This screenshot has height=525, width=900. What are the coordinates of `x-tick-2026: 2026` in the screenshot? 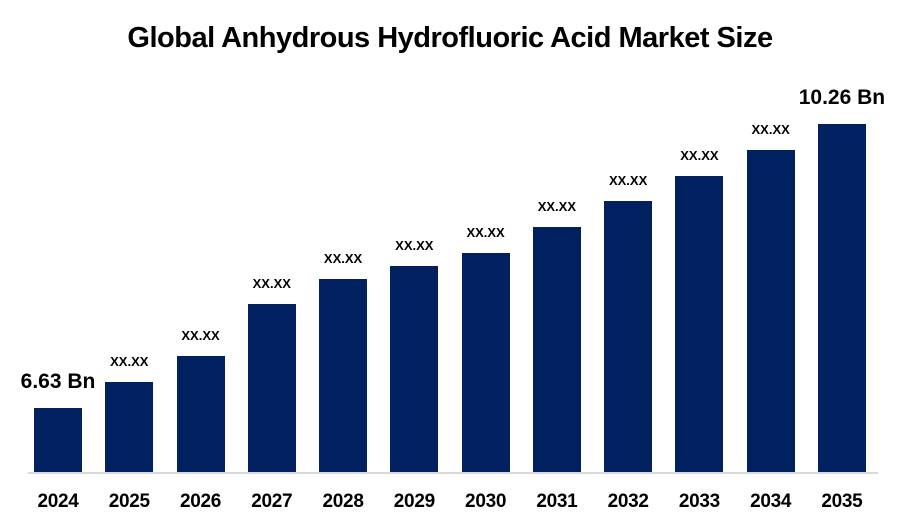 It's located at (200, 501).